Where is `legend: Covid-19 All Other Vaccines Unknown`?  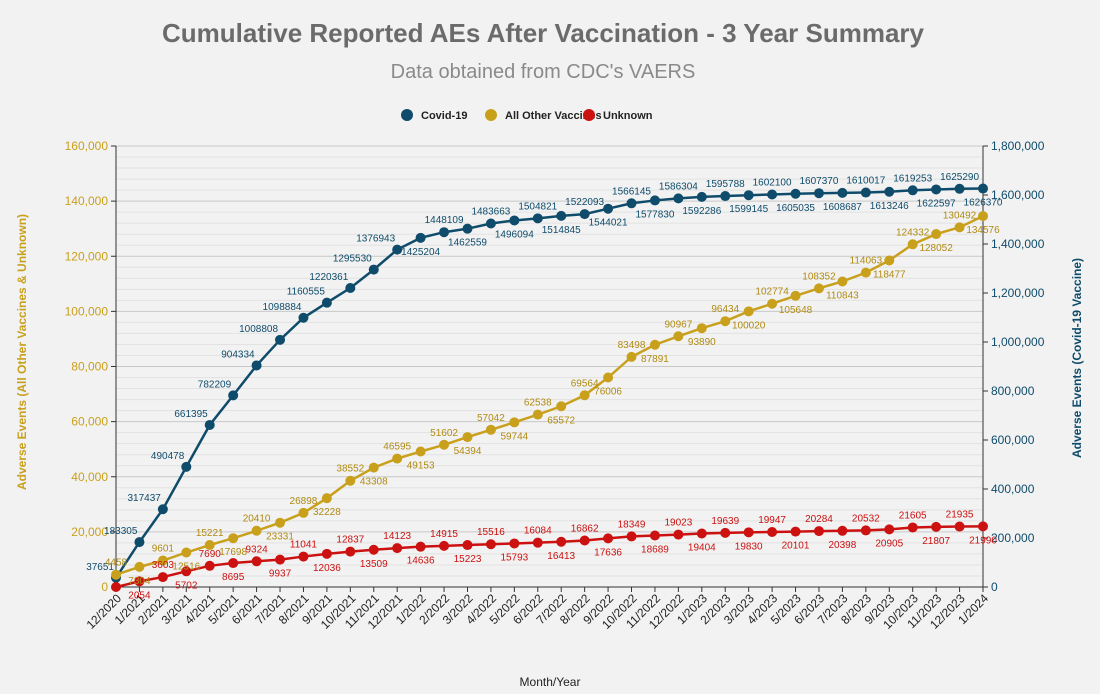
legend: Covid-19 All Other Vaccines Unknown is located at coordinates (527, 115).